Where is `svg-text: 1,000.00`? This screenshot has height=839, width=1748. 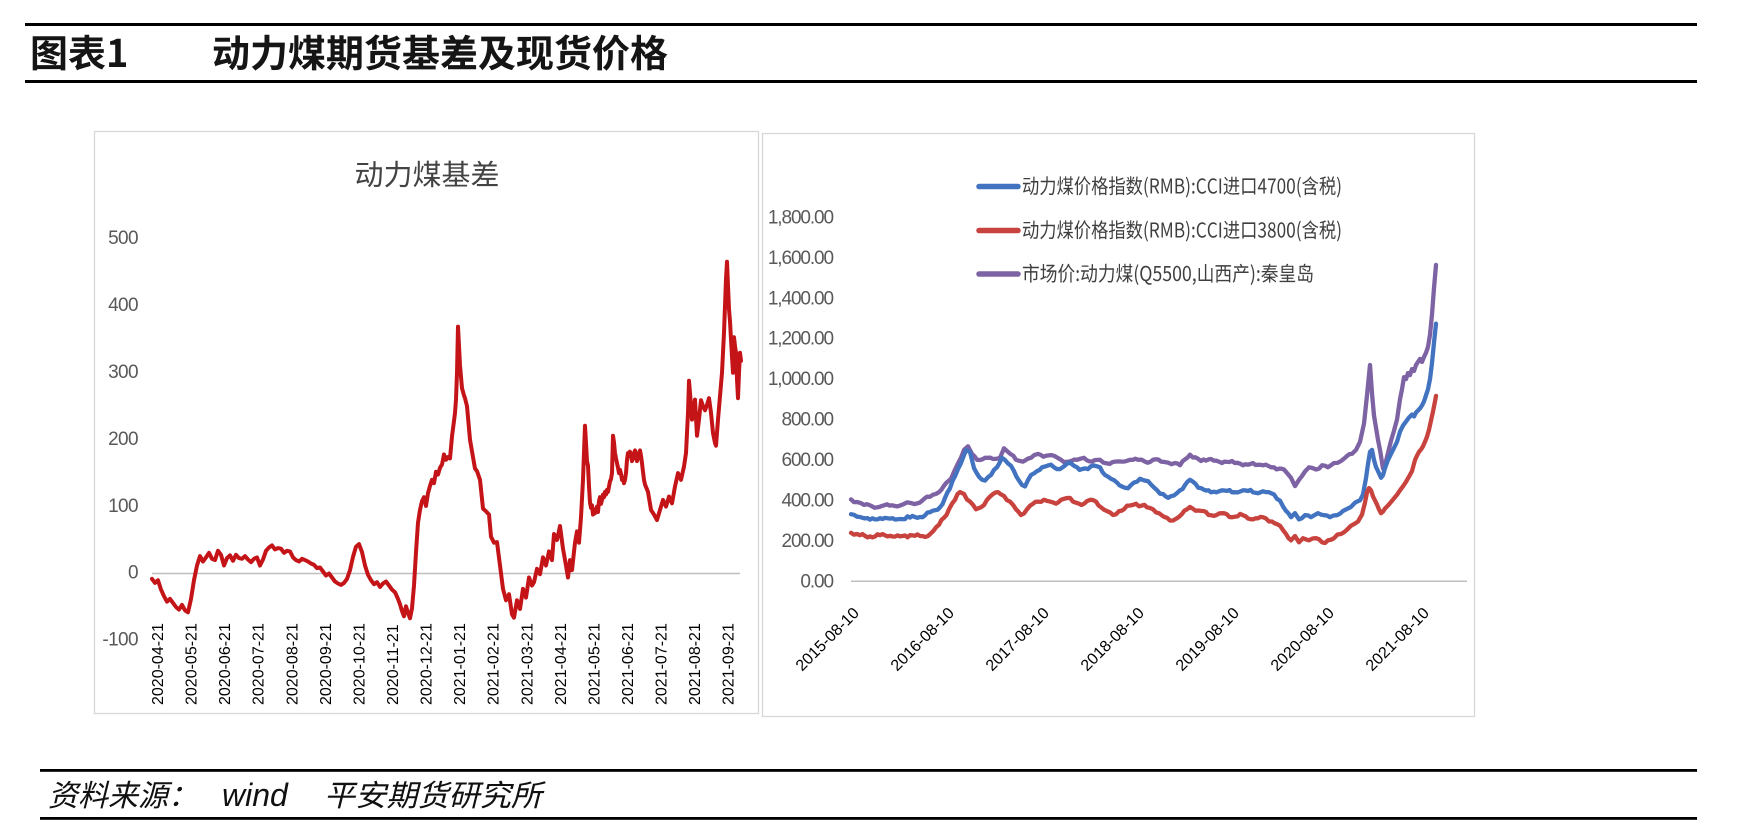
svg-text: 1,000.00 is located at coordinates (801, 379).